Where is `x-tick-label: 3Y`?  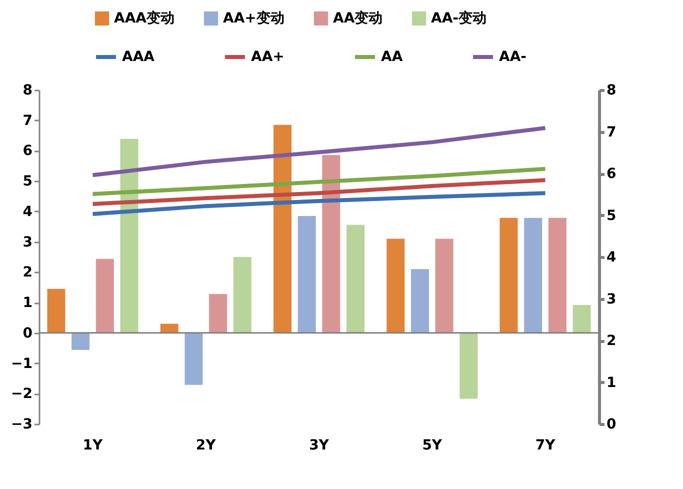
x-tick-label: 3Y is located at coordinates (319, 446).